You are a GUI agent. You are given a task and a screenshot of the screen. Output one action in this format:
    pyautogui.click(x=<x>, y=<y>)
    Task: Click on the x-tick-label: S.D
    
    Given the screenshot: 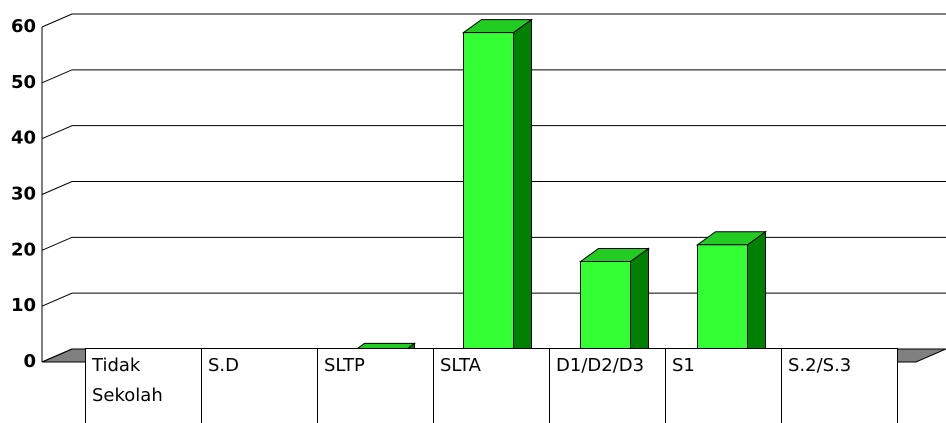 What is the action you would take?
    pyautogui.click(x=260, y=386)
    